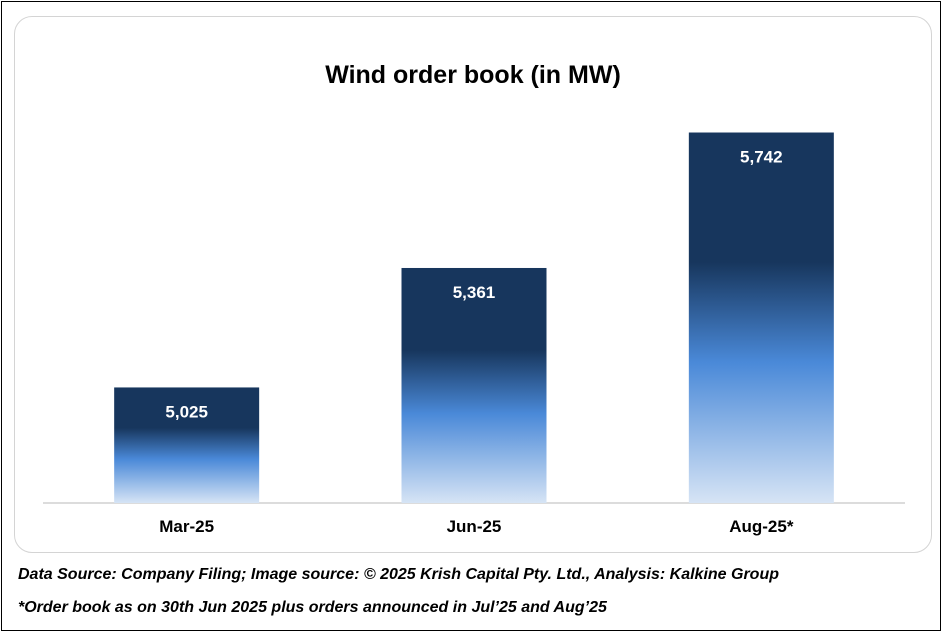  Describe the element at coordinates (761, 526) in the screenshot. I see `x-tick-label: Aug-25*` at that location.